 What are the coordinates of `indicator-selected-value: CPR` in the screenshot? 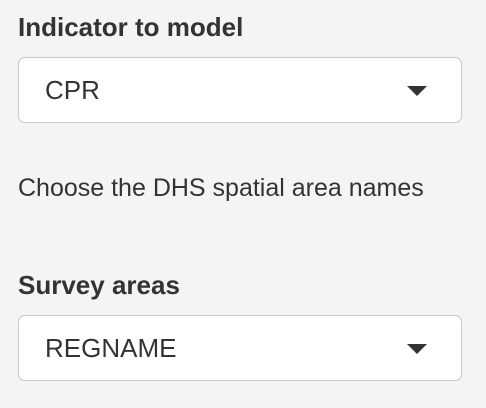 It's located at (72, 90).